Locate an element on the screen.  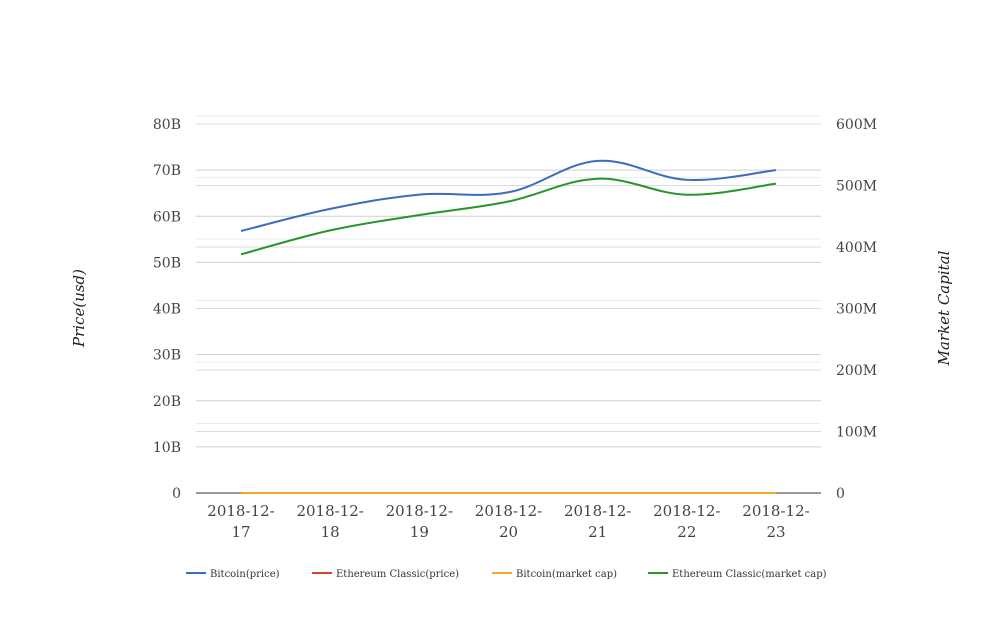
right-tick-label: 100M is located at coordinates (856, 433).